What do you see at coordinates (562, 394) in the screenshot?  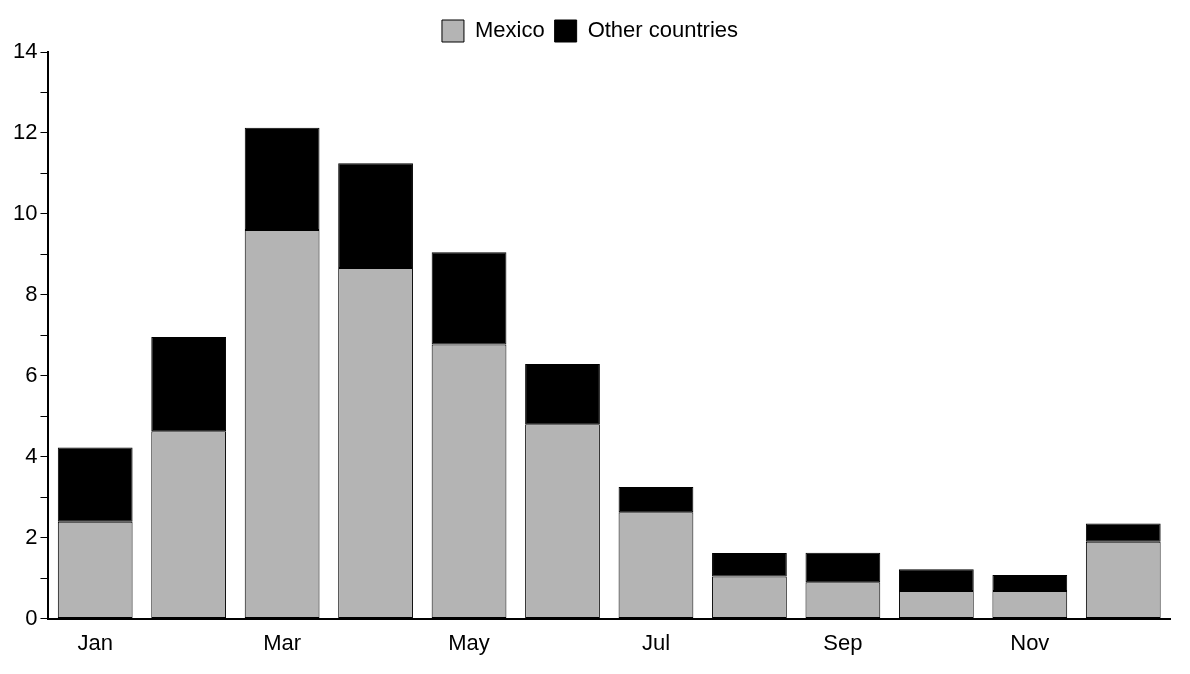 I see `bar` at bounding box center [562, 394].